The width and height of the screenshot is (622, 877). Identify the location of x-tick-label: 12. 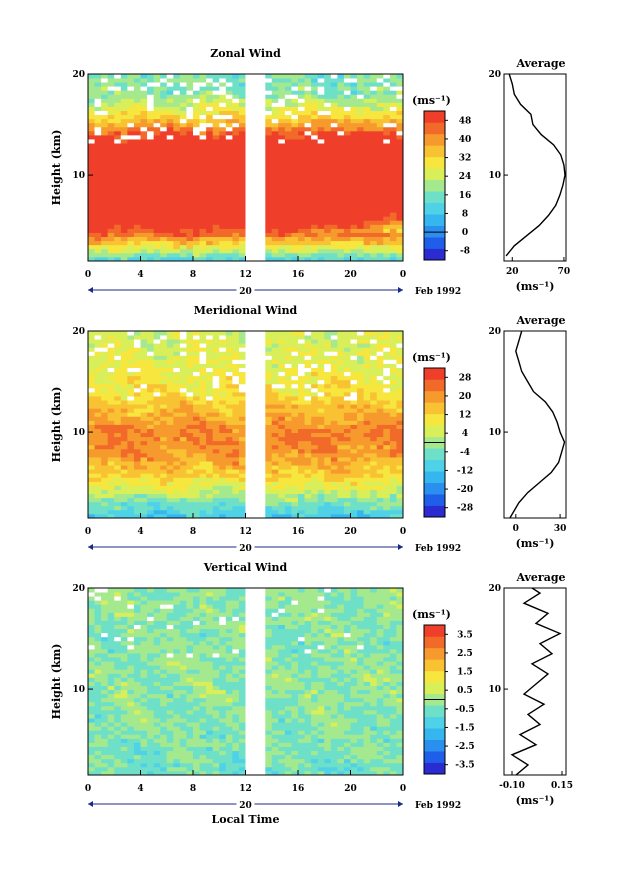
(245, 532).